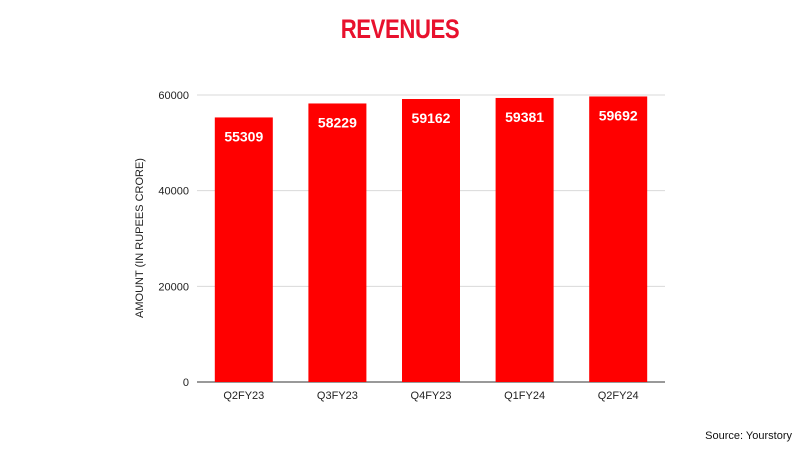 This screenshot has height=450, width=800. Describe the element at coordinates (243, 396) in the screenshot. I see `x-tick-label: Q2FY23` at that location.